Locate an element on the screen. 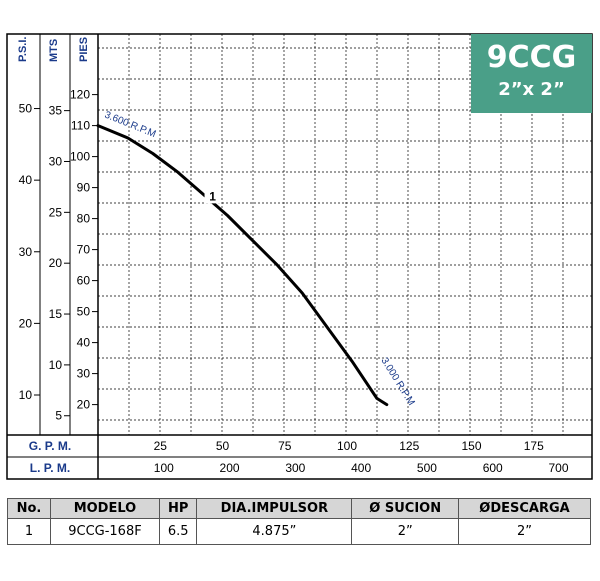 This screenshot has width=600, height=581. cell-no: 1 is located at coordinates (29, 531).